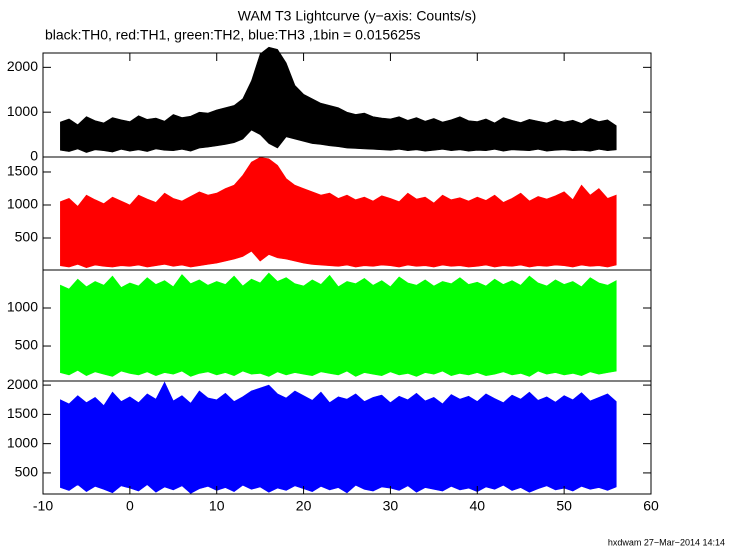  Describe the element at coordinates (564, 506) in the screenshot. I see `x-tick-label: 50` at that location.